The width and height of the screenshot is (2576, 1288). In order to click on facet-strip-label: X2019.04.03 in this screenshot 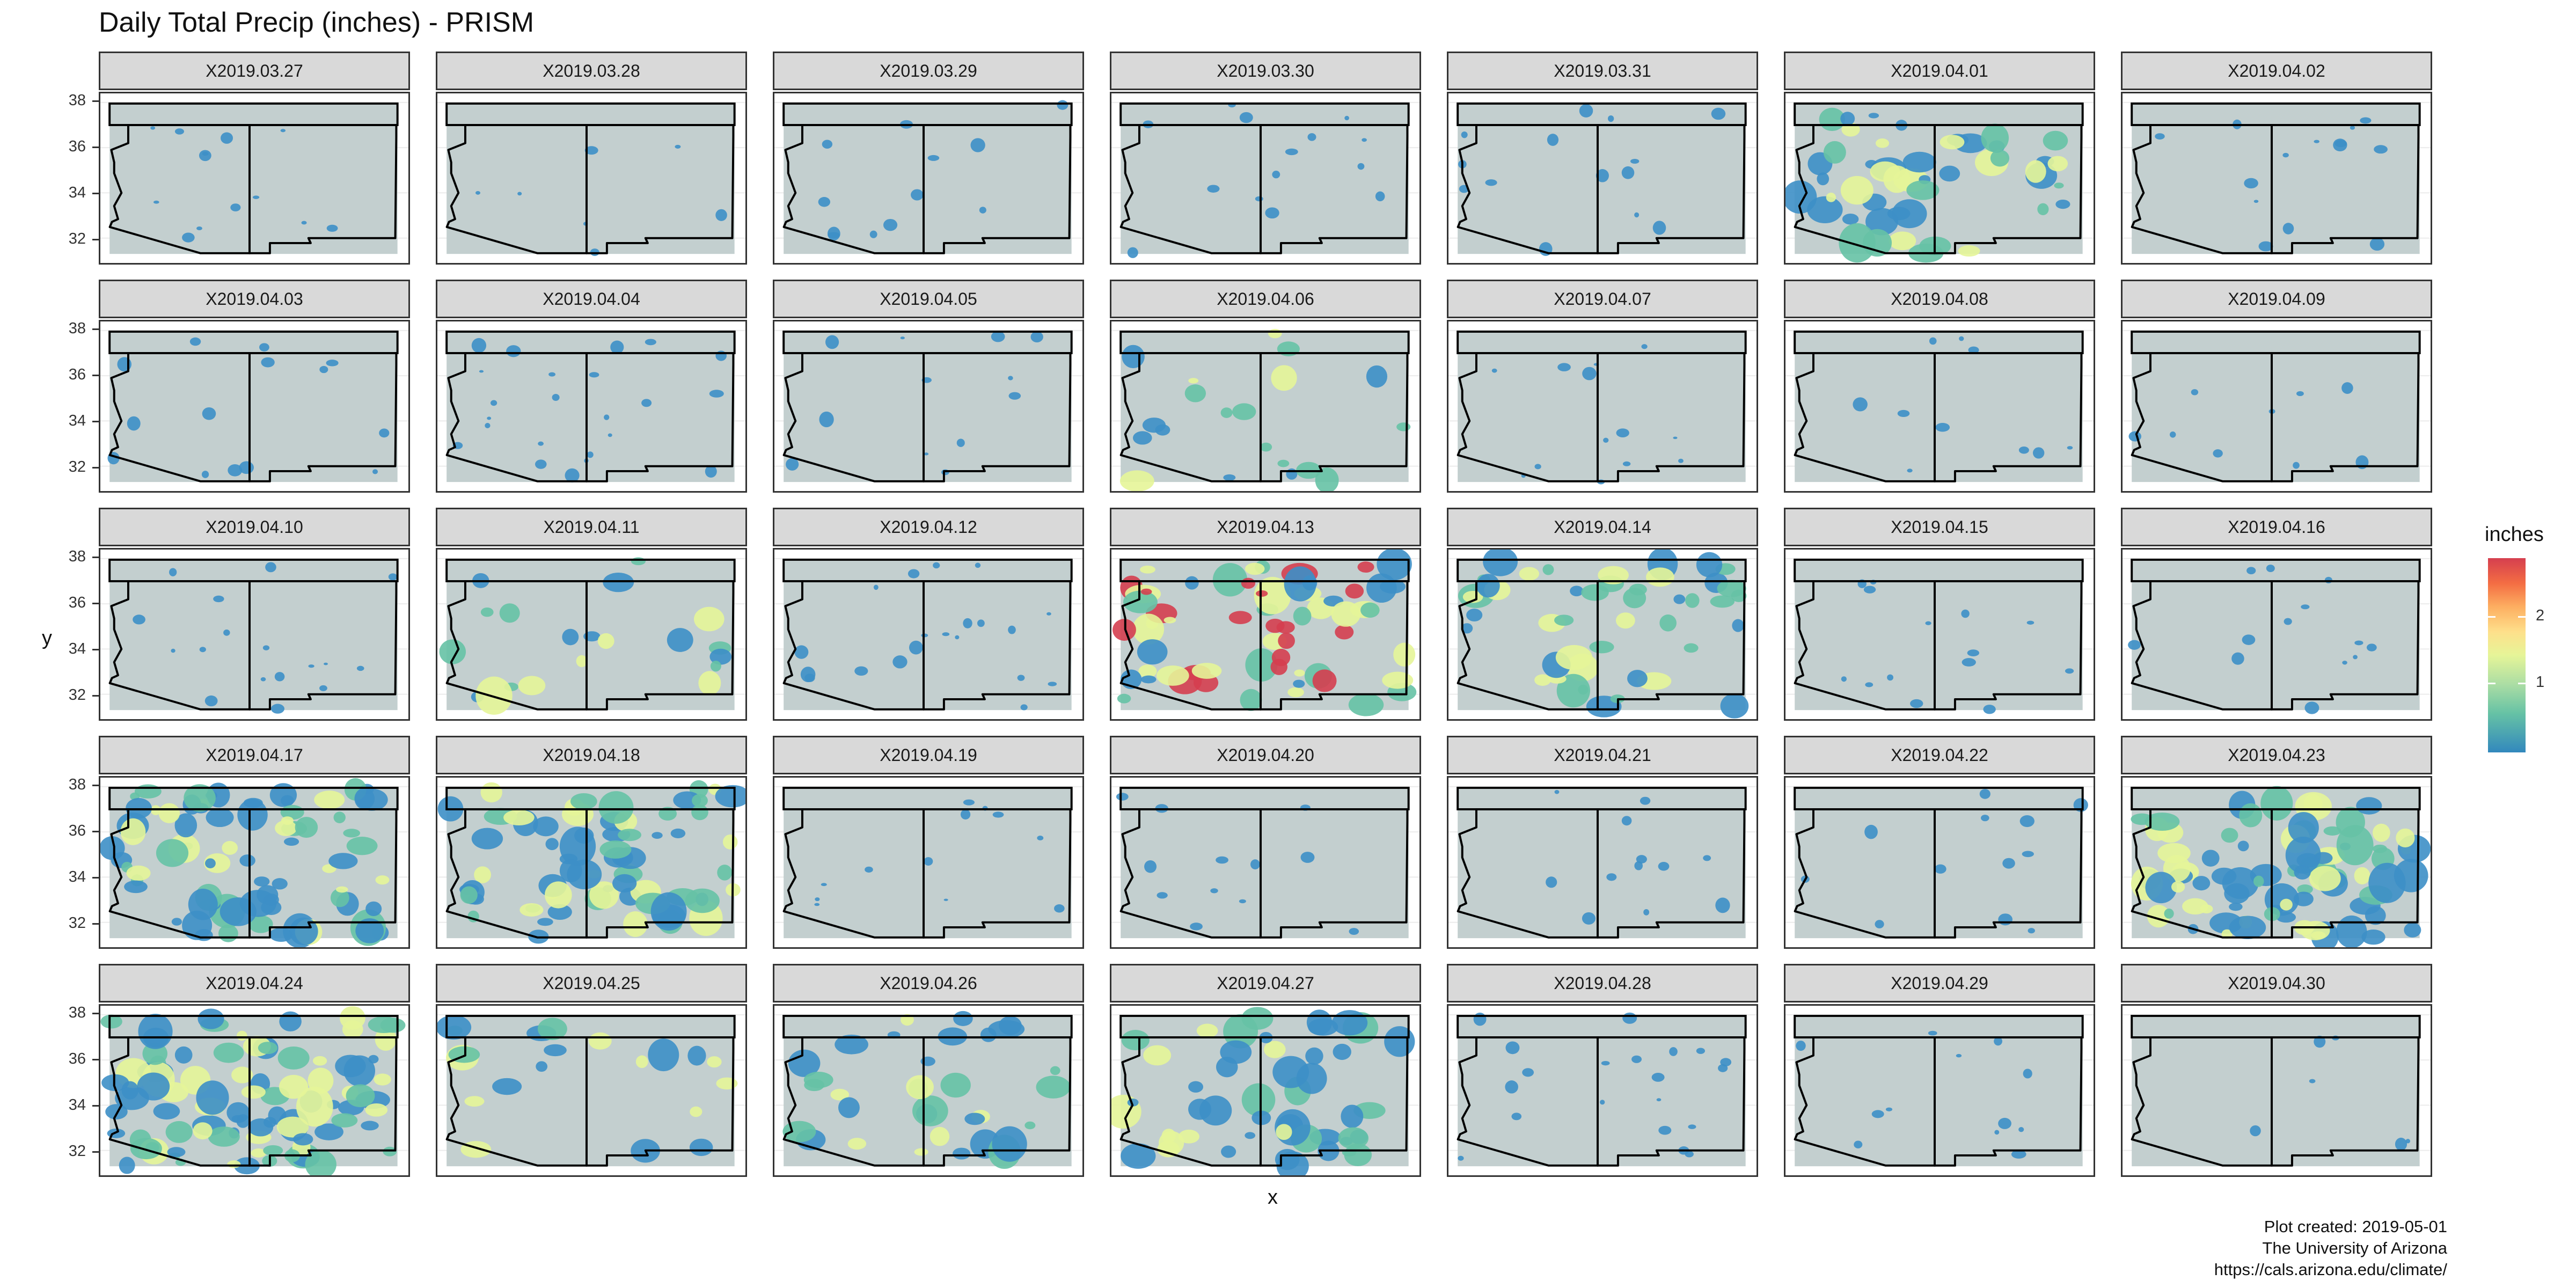, I will do `click(254, 299)`.